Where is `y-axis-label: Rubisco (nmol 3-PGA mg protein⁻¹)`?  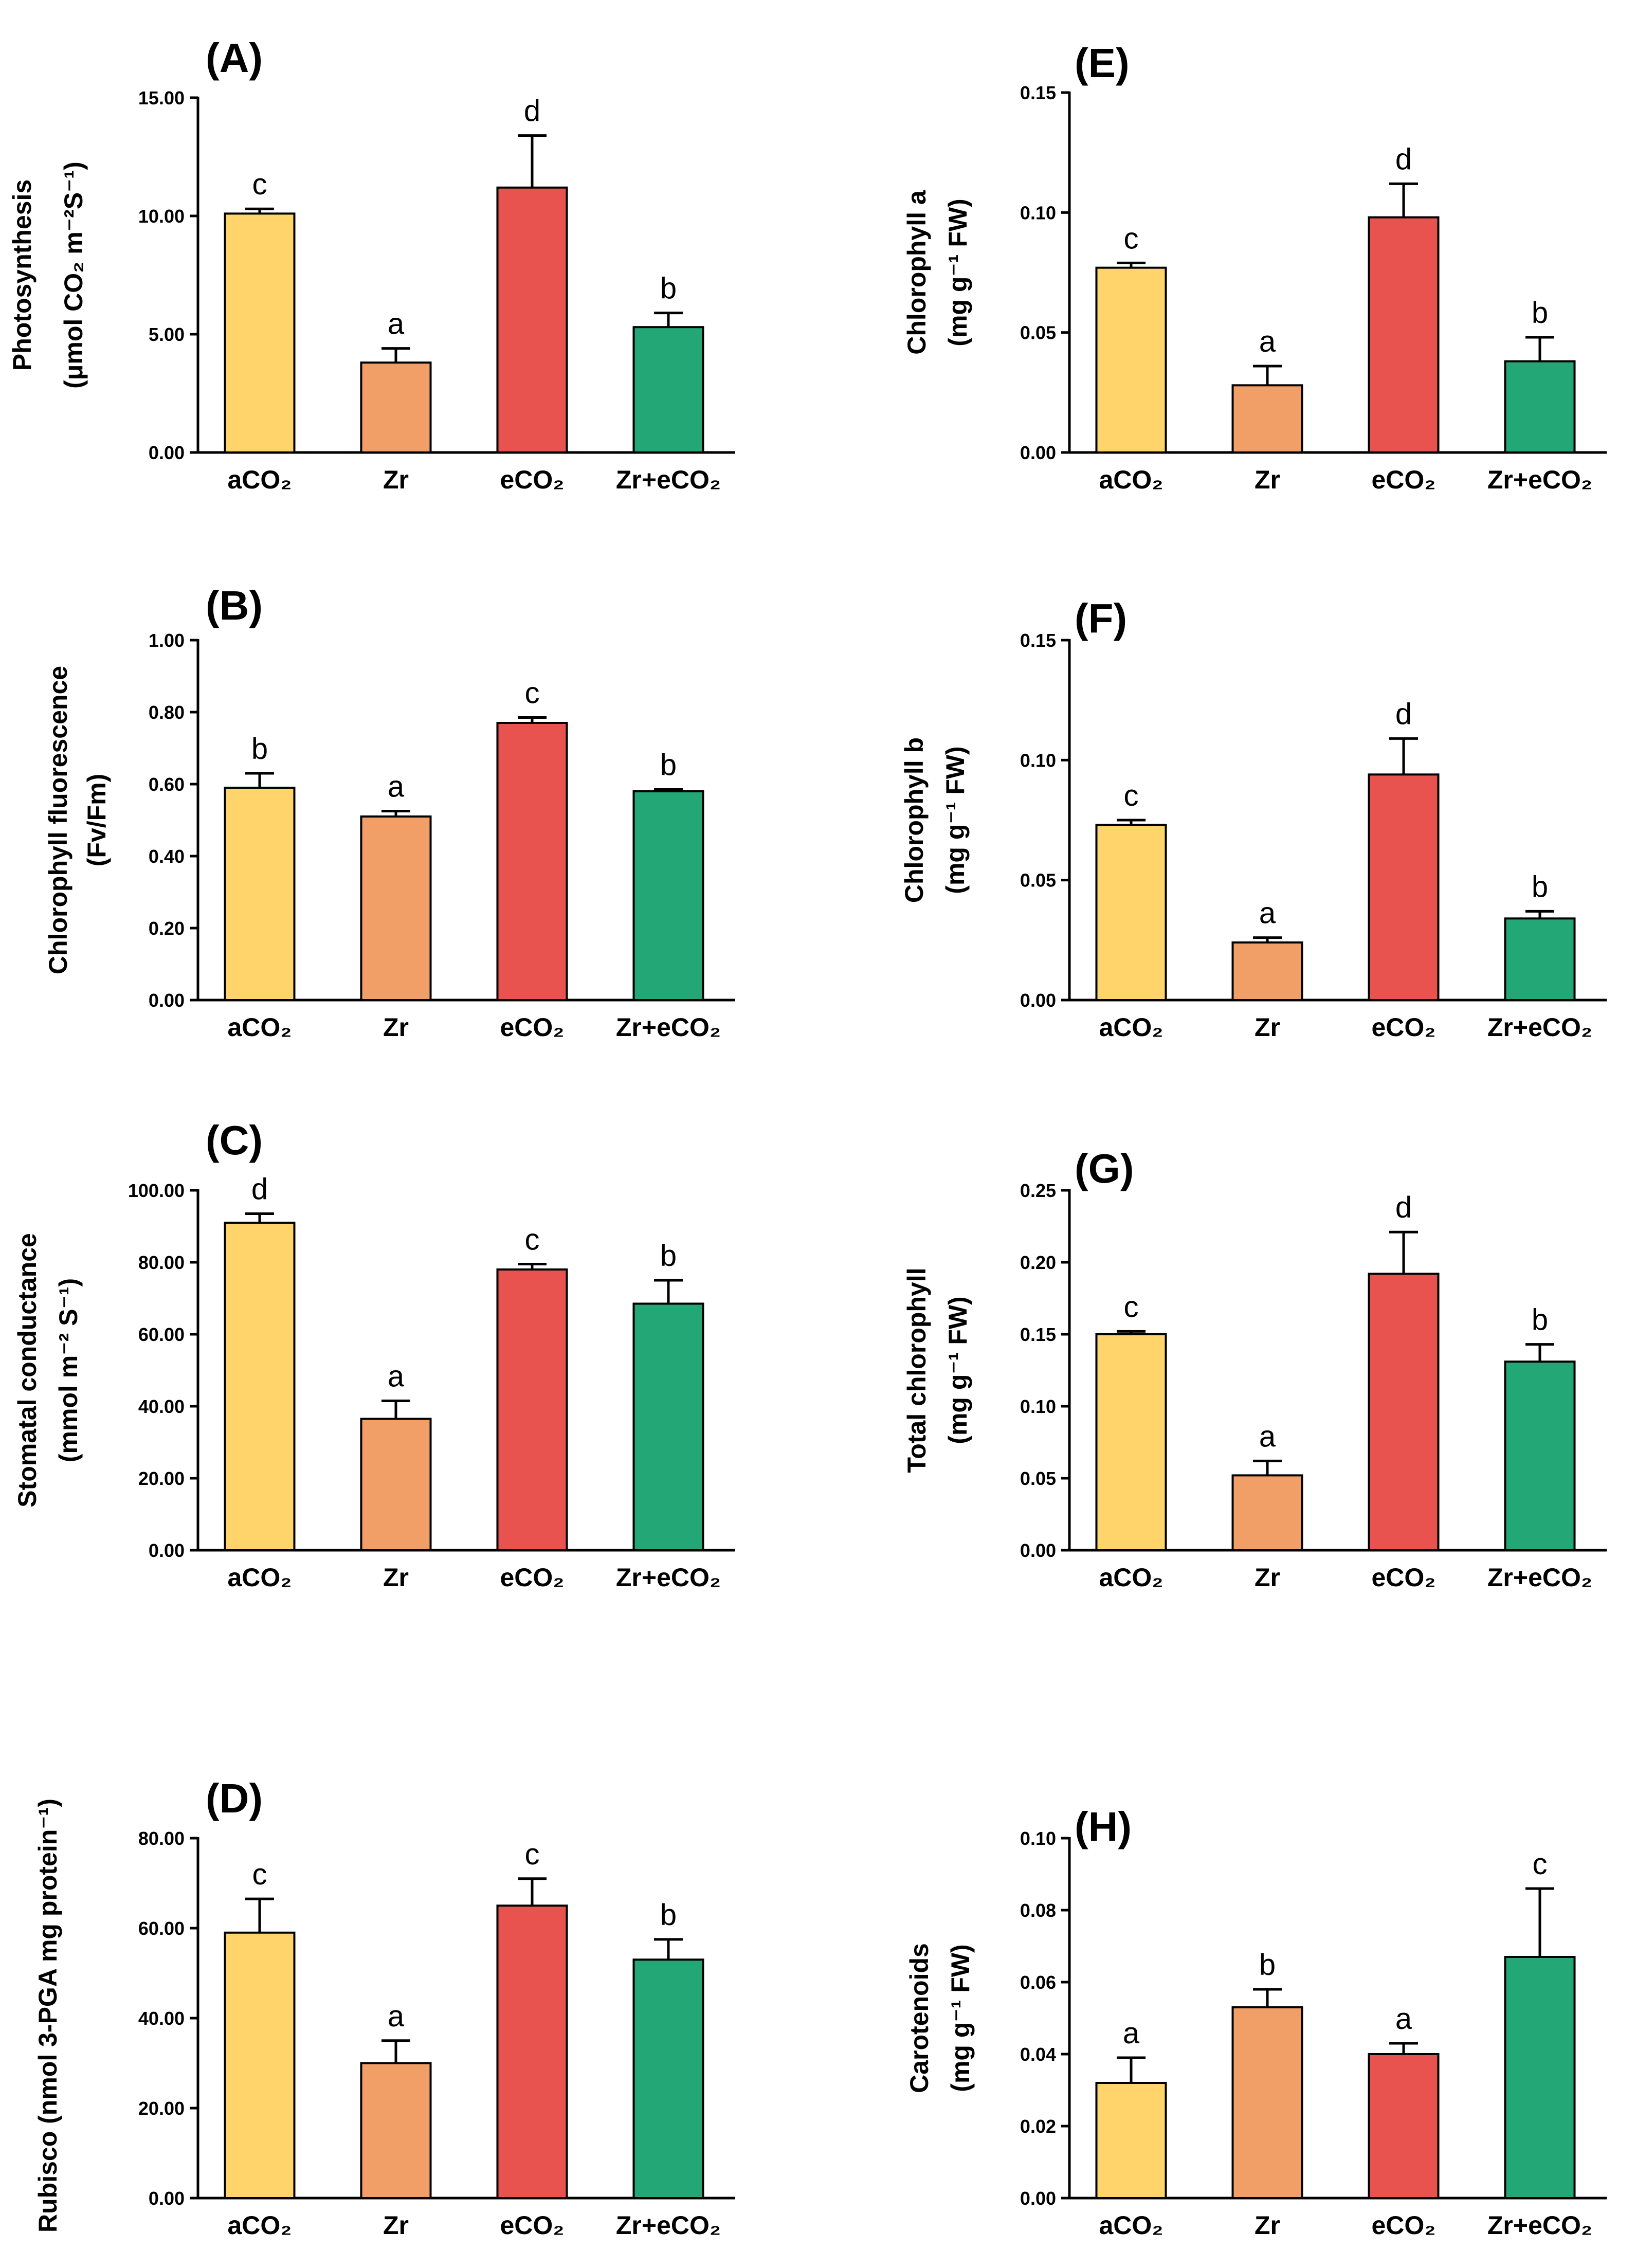
y-axis-label: Rubisco (nmol 3-PGA mg protein⁻¹) is located at coordinates (47, 2016).